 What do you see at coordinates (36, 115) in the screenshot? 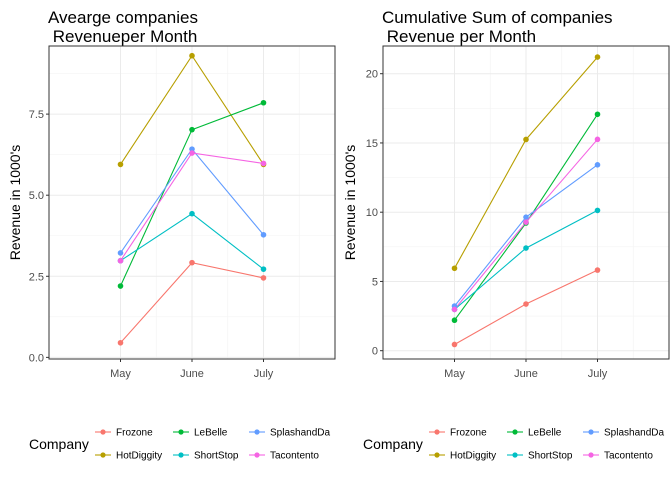
I see `y-tick-label: 7.5` at bounding box center [36, 115].